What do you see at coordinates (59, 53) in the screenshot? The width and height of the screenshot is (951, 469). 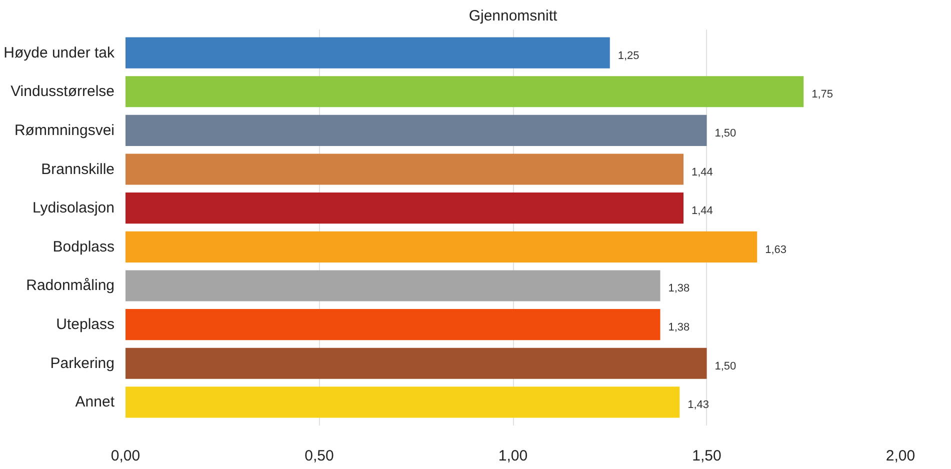 I see `y-tick-label: Høyde under tak` at bounding box center [59, 53].